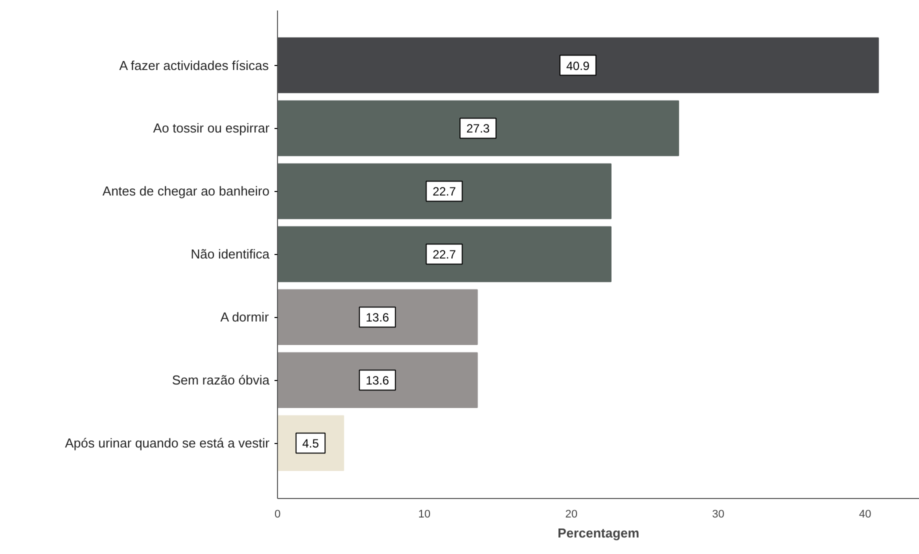 The height and width of the screenshot is (554, 919). I want to click on x-tick-label: 10, so click(424, 514).